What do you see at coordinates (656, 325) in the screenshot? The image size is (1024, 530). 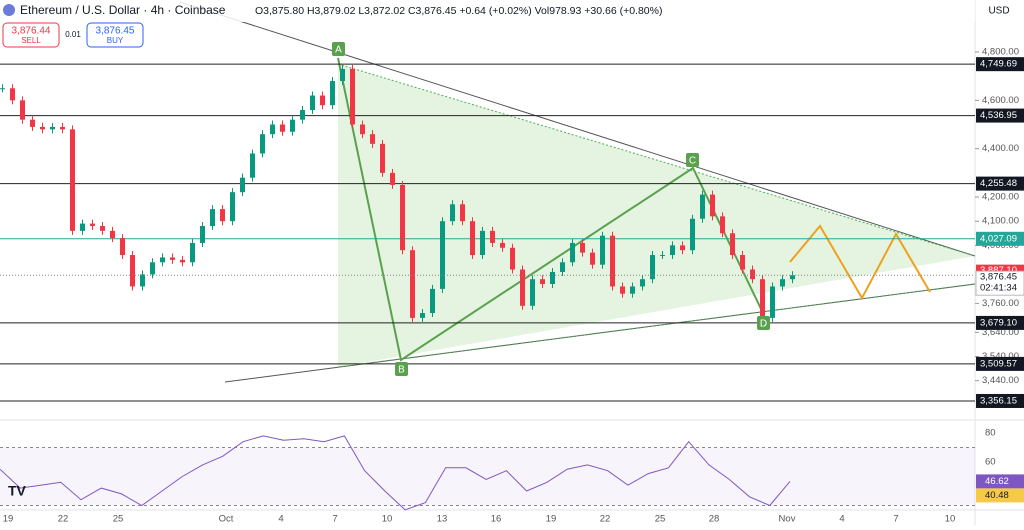 I see `pattern-edge` at bounding box center [656, 325].